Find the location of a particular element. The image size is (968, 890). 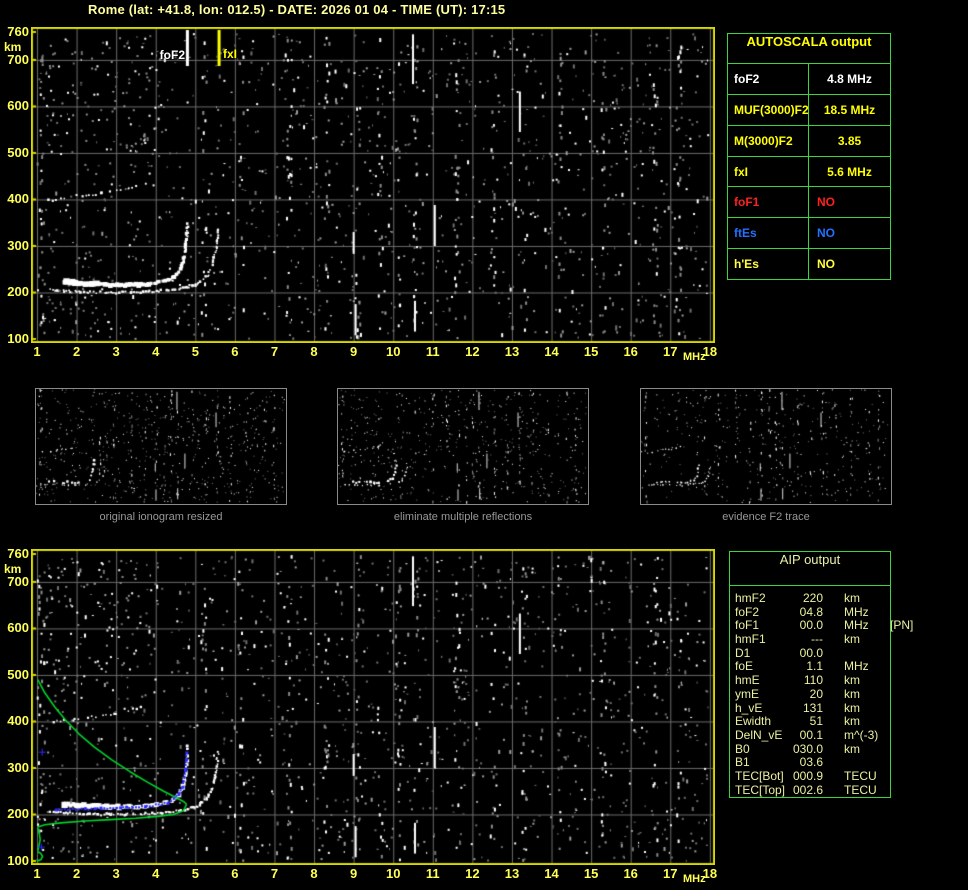

aip-row-TECBot: TEC[Bot] 000.9 TECU is located at coordinates (812, 776).